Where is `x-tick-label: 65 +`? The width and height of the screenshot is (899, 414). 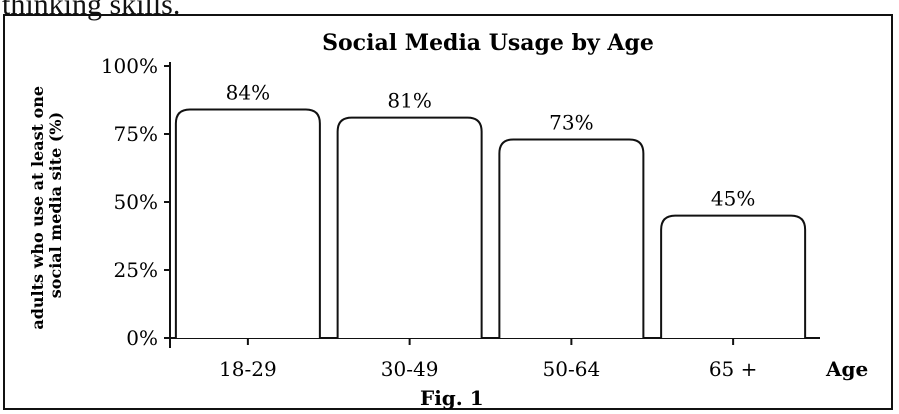 x-tick-label: 65 + is located at coordinates (733, 369).